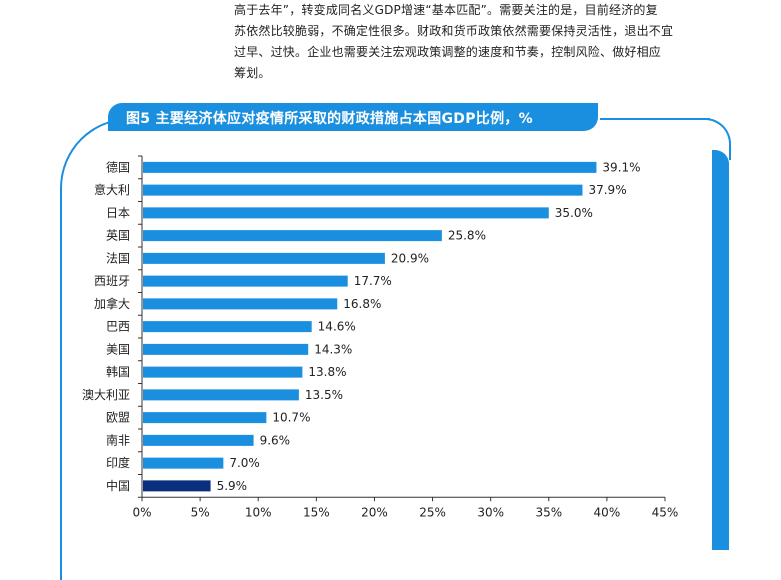 This screenshot has width=781, height=580. I want to click on category-label: 法国, so click(118, 258).